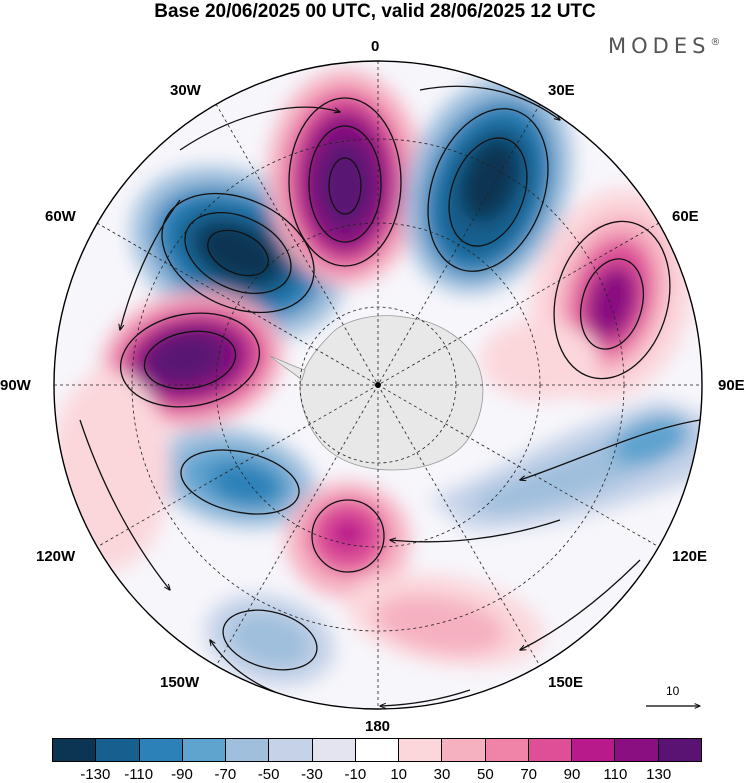 The image size is (750, 783). What do you see at coordinates (398, 774) in the screenshot?
I see `colorbar-tick-label: 10` at bounding box center [398, 774].